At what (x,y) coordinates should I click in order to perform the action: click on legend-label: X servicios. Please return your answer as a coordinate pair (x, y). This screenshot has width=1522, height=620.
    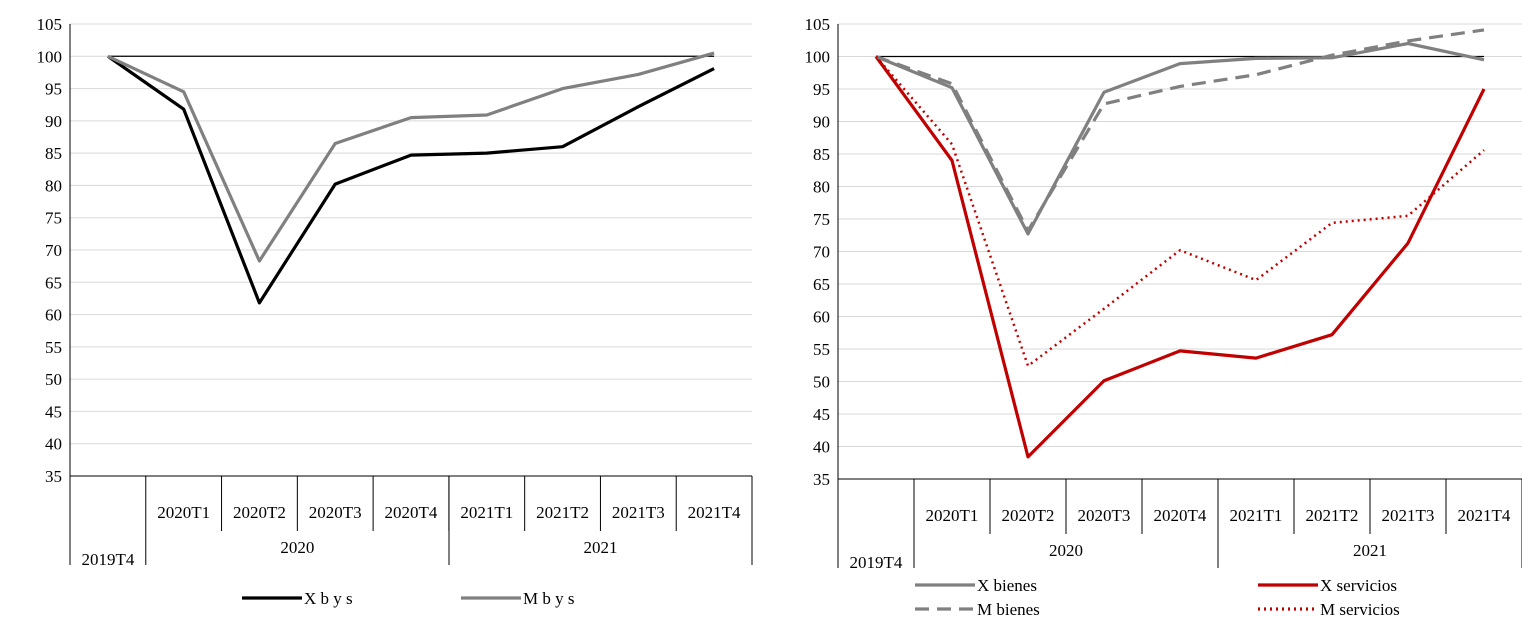
    Looking at the image, I should click on (1358, 585).